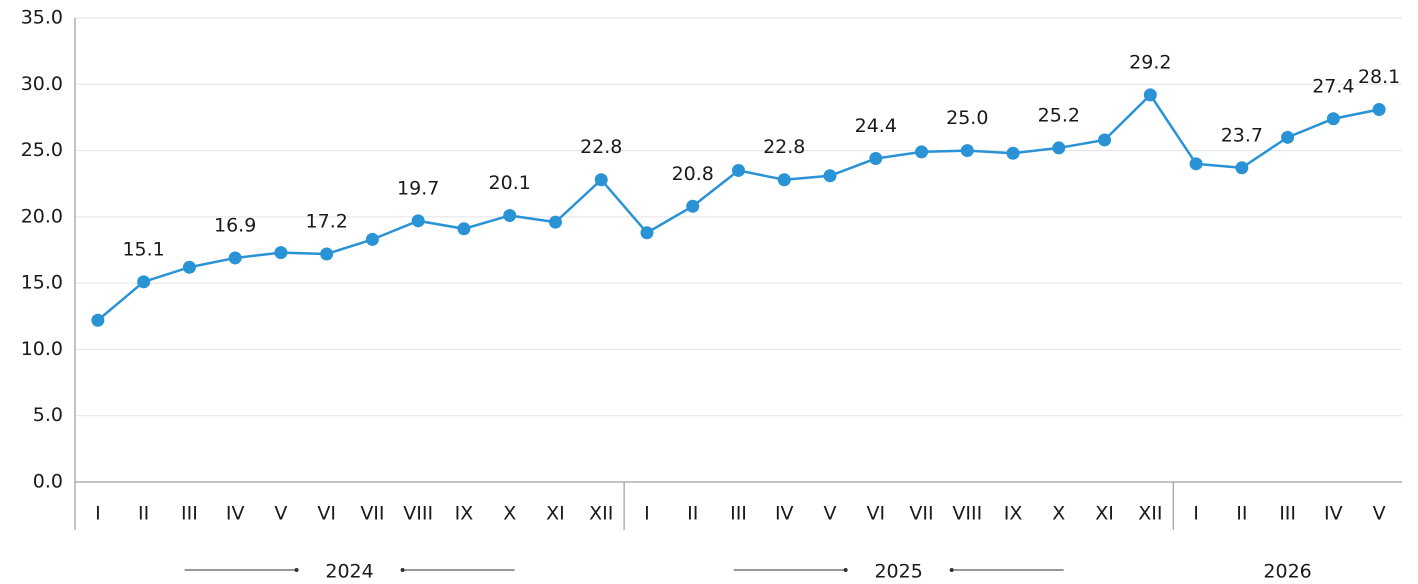 The image size is (1418, 584). I want to click on y-tick-label: 5.0, so click(48, 415).